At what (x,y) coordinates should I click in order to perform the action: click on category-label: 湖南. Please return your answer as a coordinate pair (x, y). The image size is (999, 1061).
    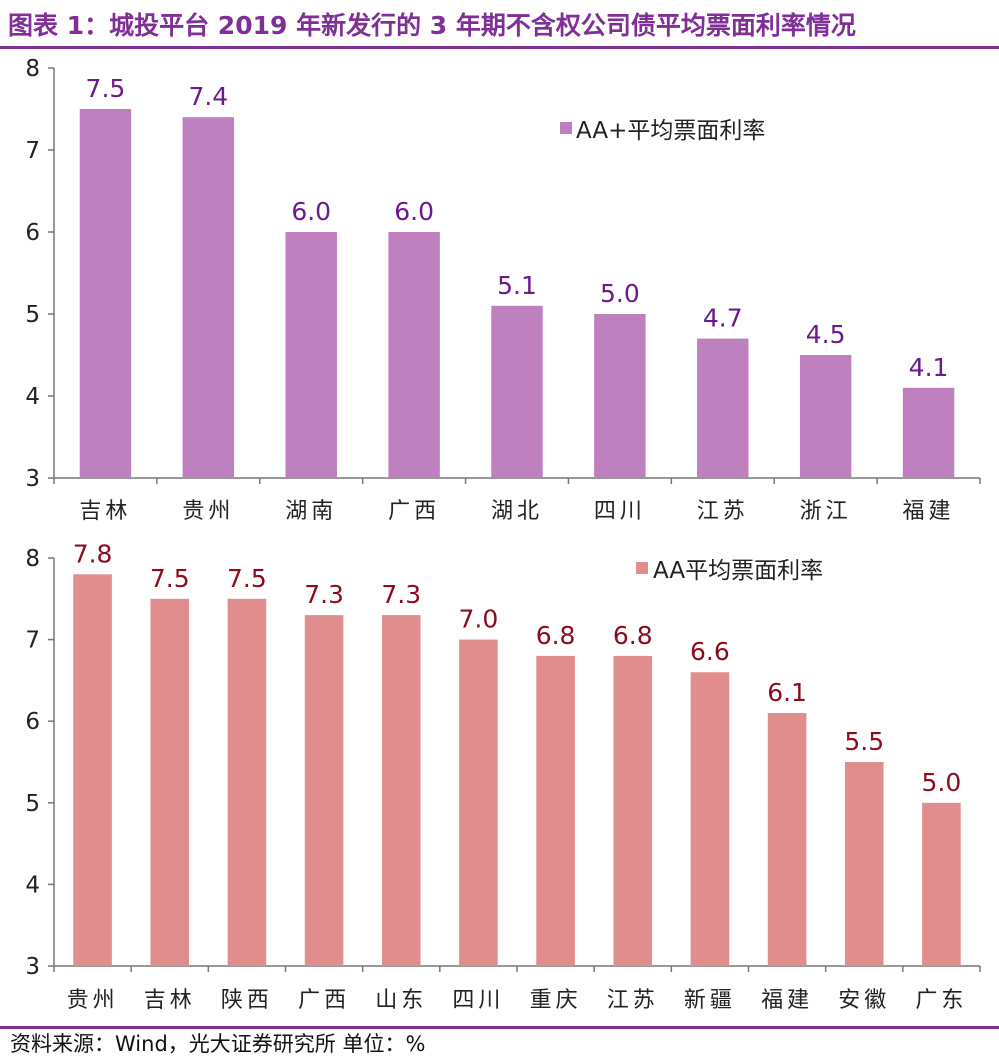
    Looking at the image, I should click on (311, 511).